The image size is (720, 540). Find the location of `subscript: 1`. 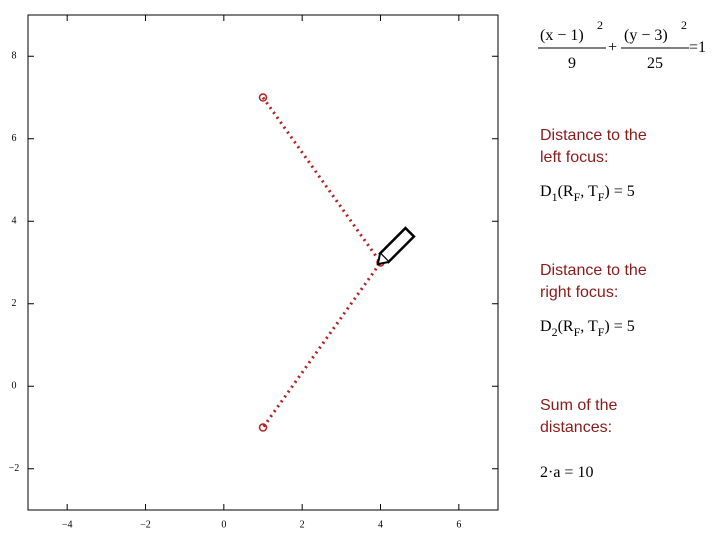

subscript: 1 is located at coordinates (555, 197).